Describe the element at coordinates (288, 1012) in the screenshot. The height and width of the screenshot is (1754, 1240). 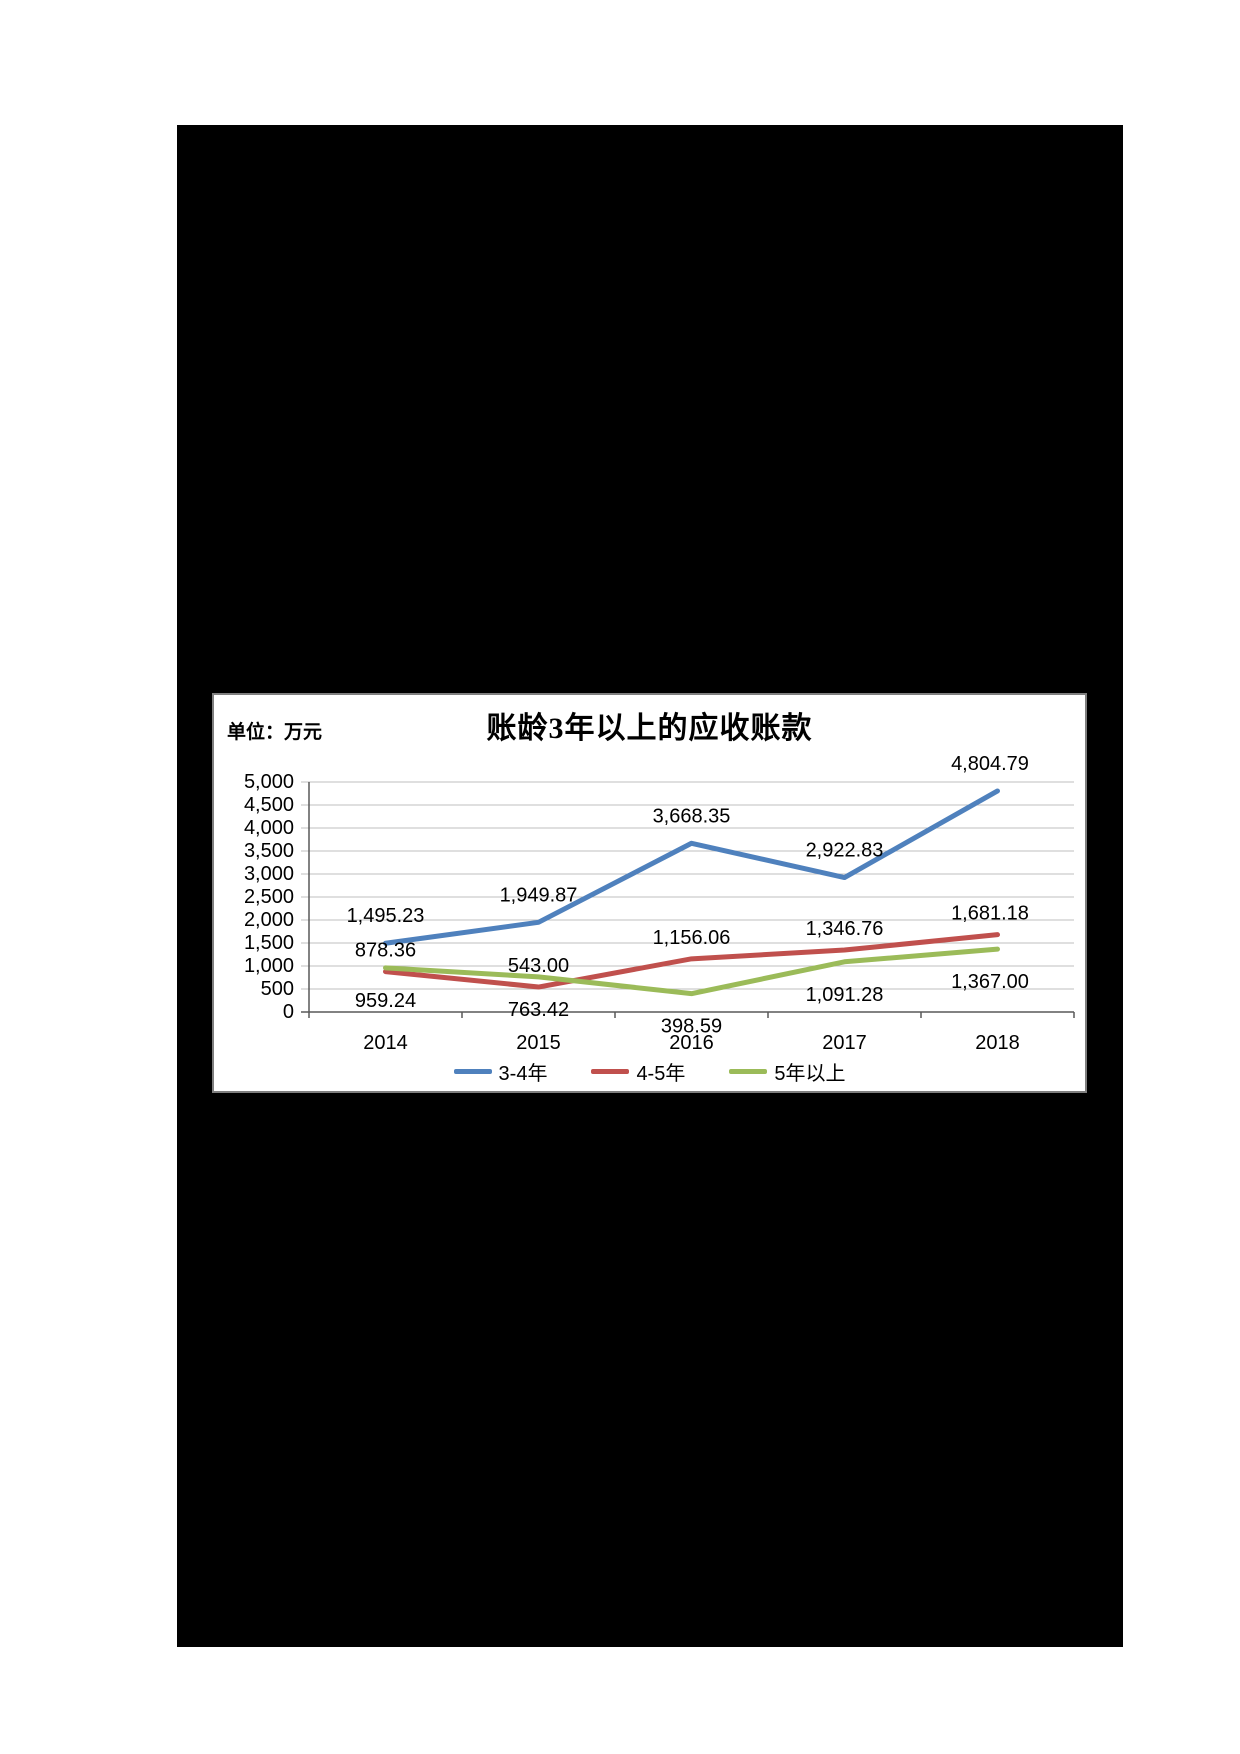
I see `y-tick-label: 0` at that location.